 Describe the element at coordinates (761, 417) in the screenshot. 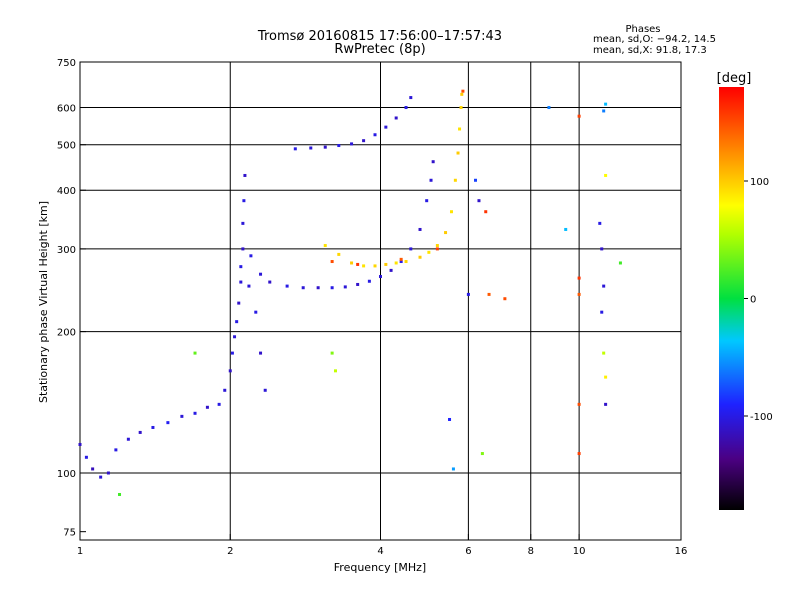

I see `colorbar-tick-label: -100` at that location.